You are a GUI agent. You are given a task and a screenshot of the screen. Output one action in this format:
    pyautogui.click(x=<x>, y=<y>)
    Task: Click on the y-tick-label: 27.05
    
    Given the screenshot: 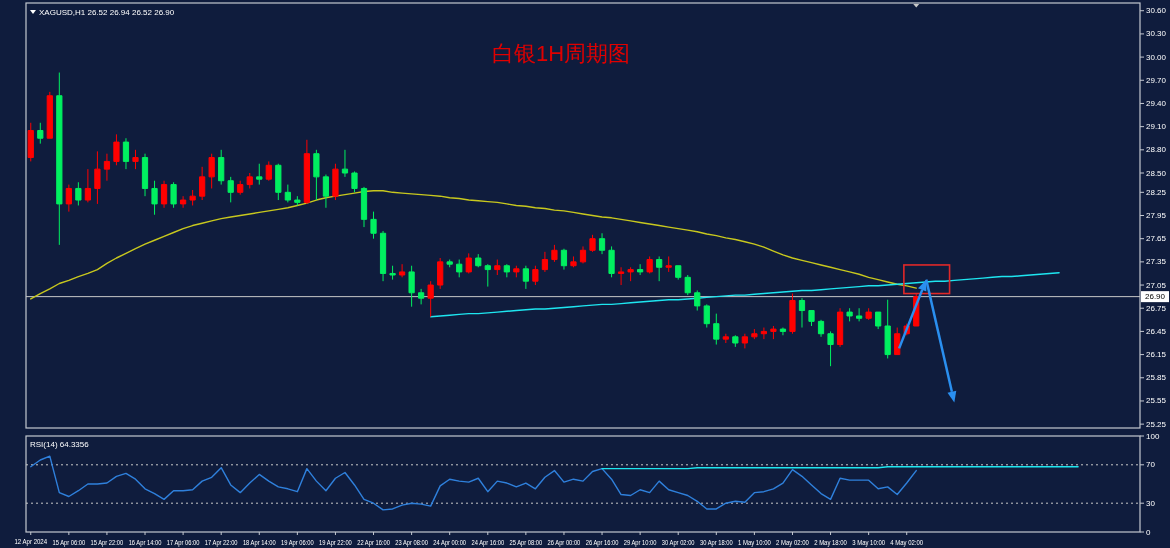 What is the action you would take?
    pyautogui.click(x=1156, y=285)
    